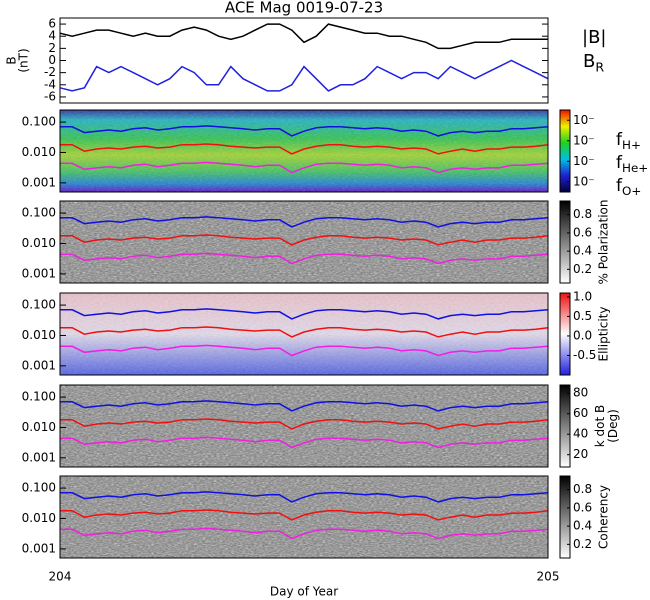 The height and width of the screenshot is (600, 650). Describe the element at coordinates (50, 72) in the screenshot. I see `y-tick-label: -2` at that location.